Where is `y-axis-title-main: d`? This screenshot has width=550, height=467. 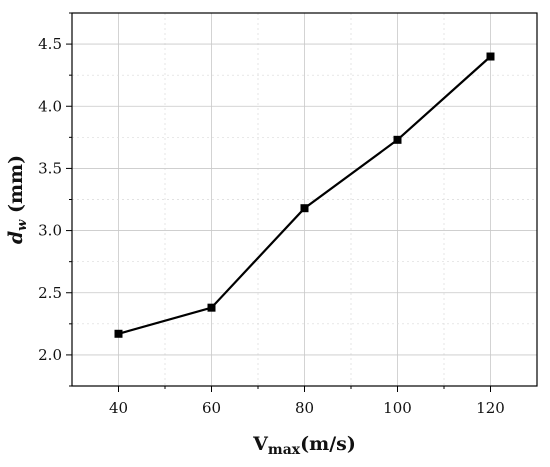
y-axis-title-main: d is located at coordinates (16, 237).